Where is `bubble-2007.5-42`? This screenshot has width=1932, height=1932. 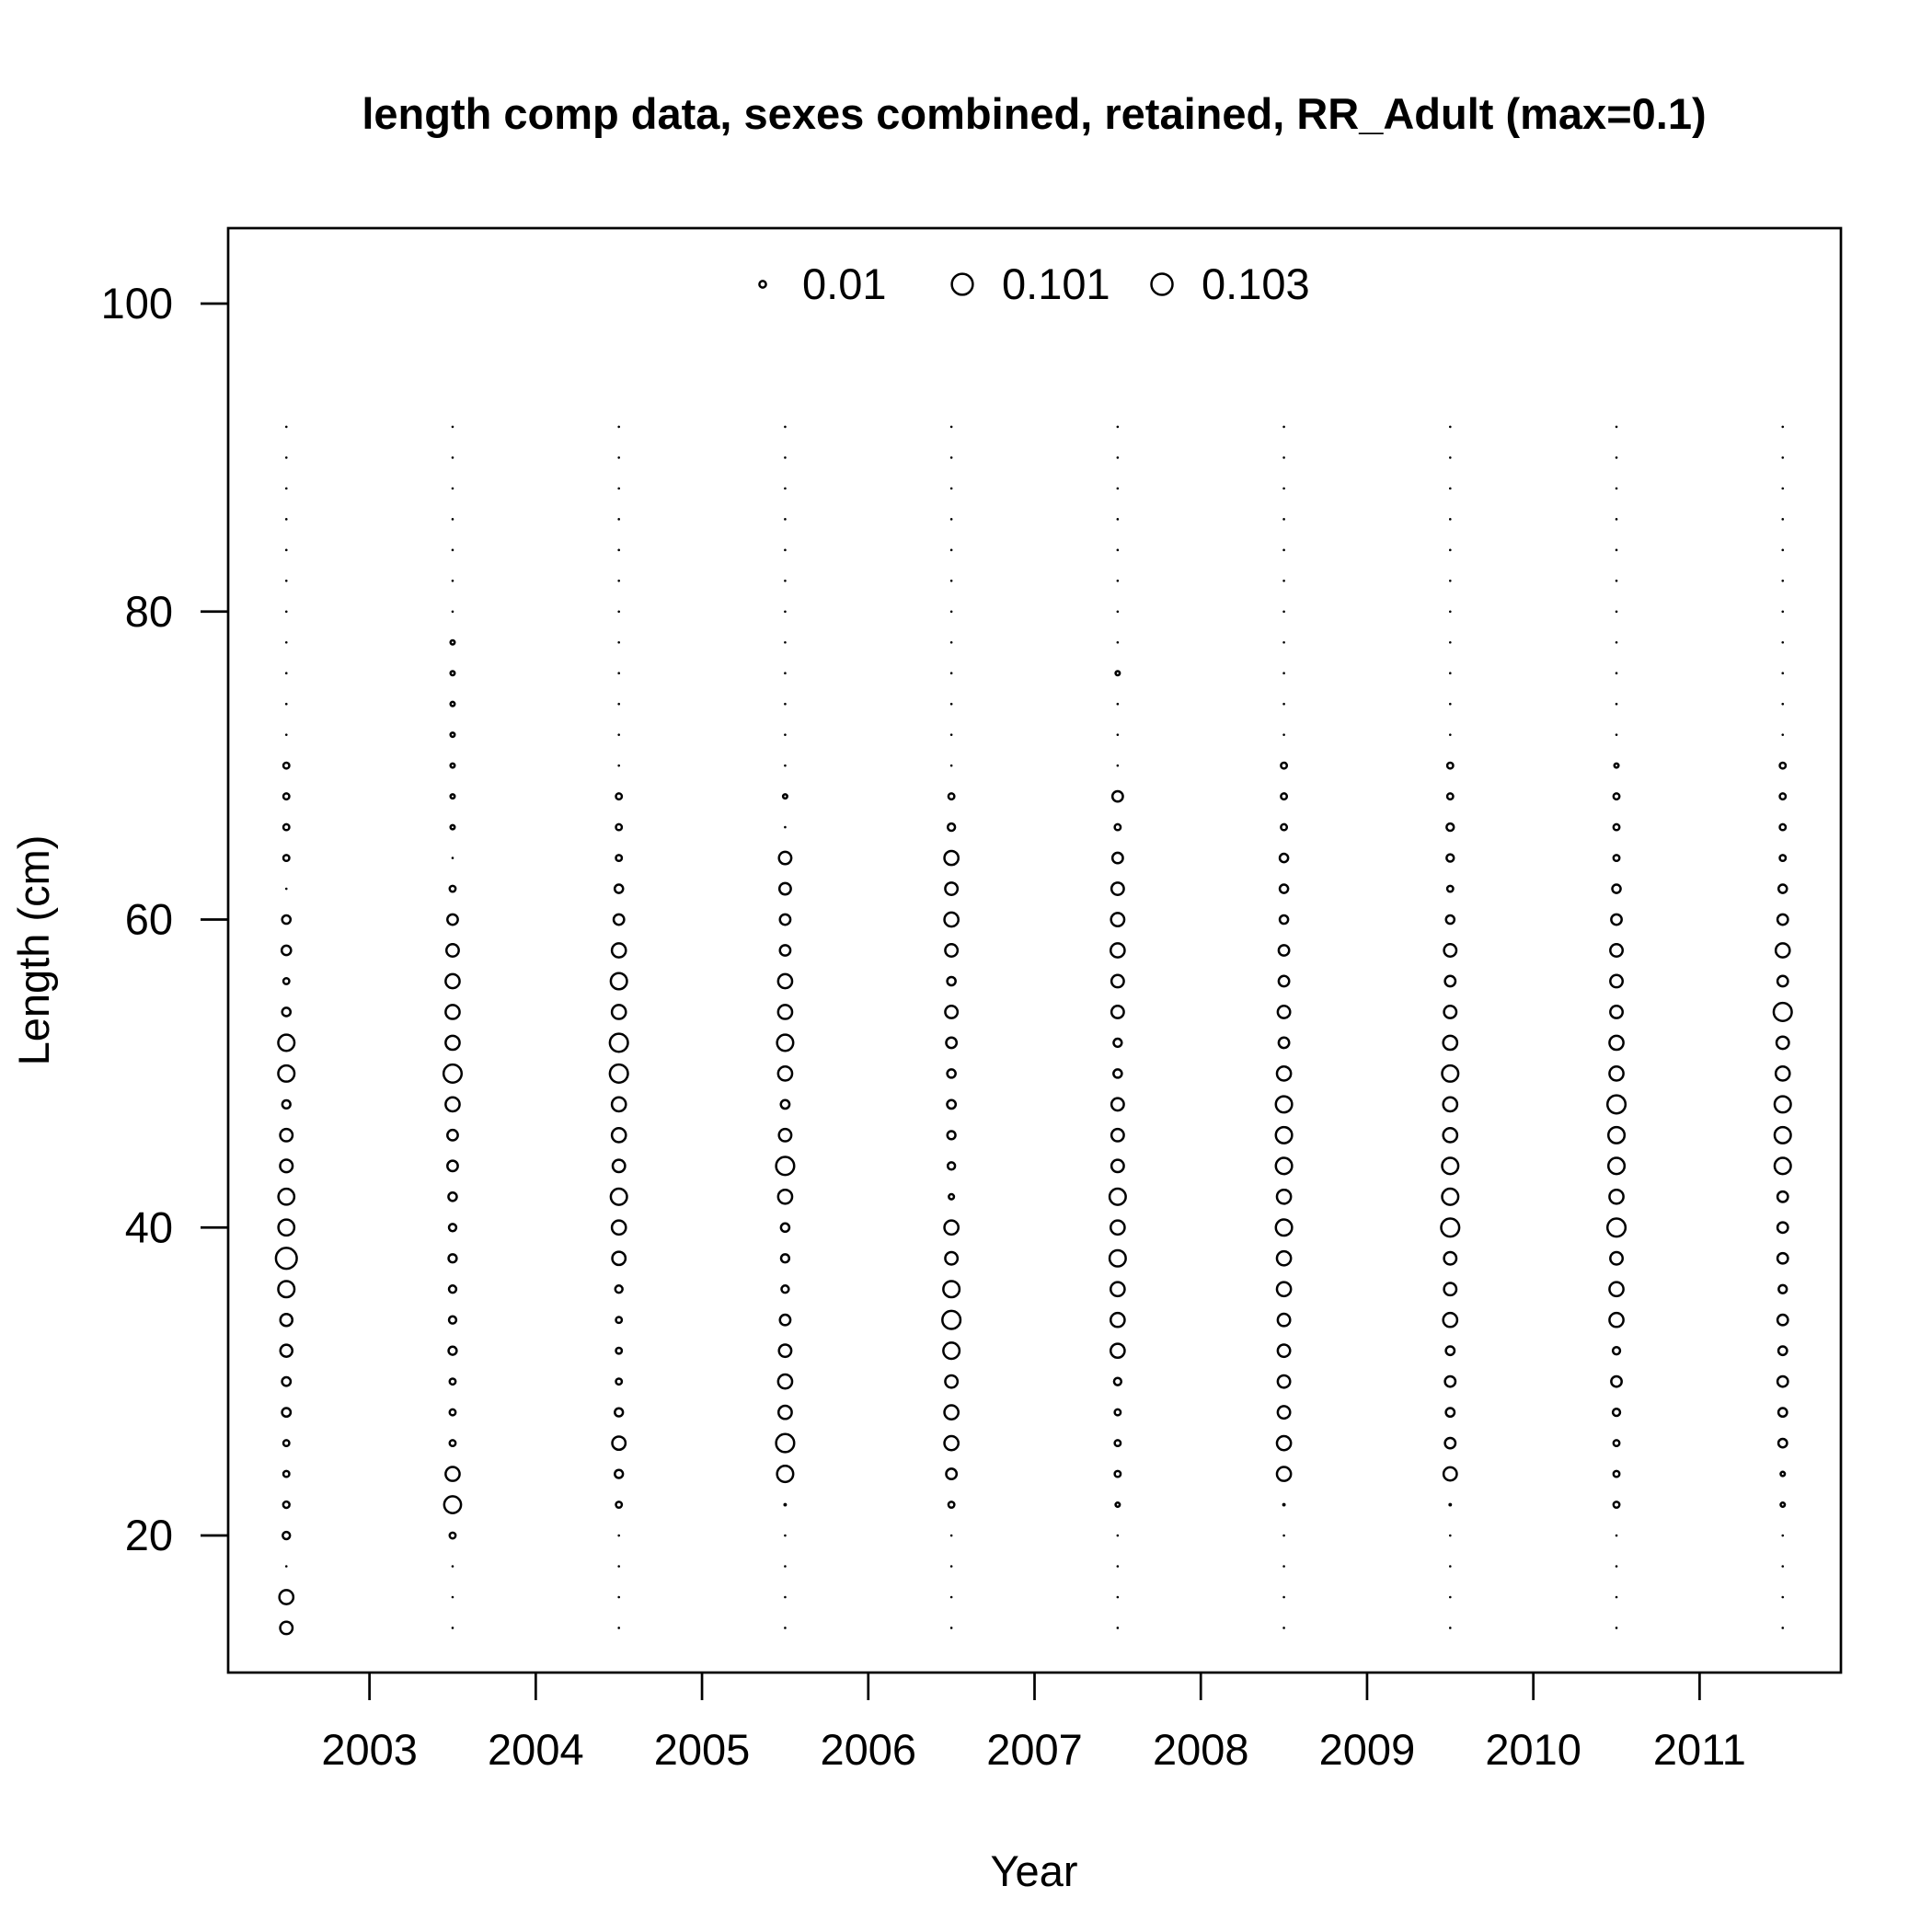
bubble-2007.5-42 is located at coordinates (1117, 1196).